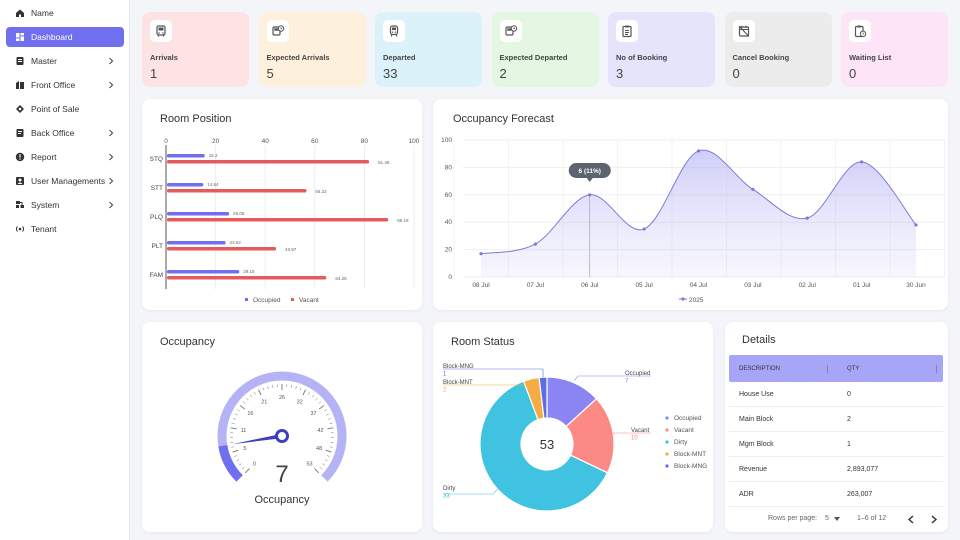 Image resolution: width=960 pixels, height=540 pixels. What do you see at coordinates (195, 49) in the screenshot?
I see `stat-card-arrivals: Arrivals 1` at bounding box center [195, 49].